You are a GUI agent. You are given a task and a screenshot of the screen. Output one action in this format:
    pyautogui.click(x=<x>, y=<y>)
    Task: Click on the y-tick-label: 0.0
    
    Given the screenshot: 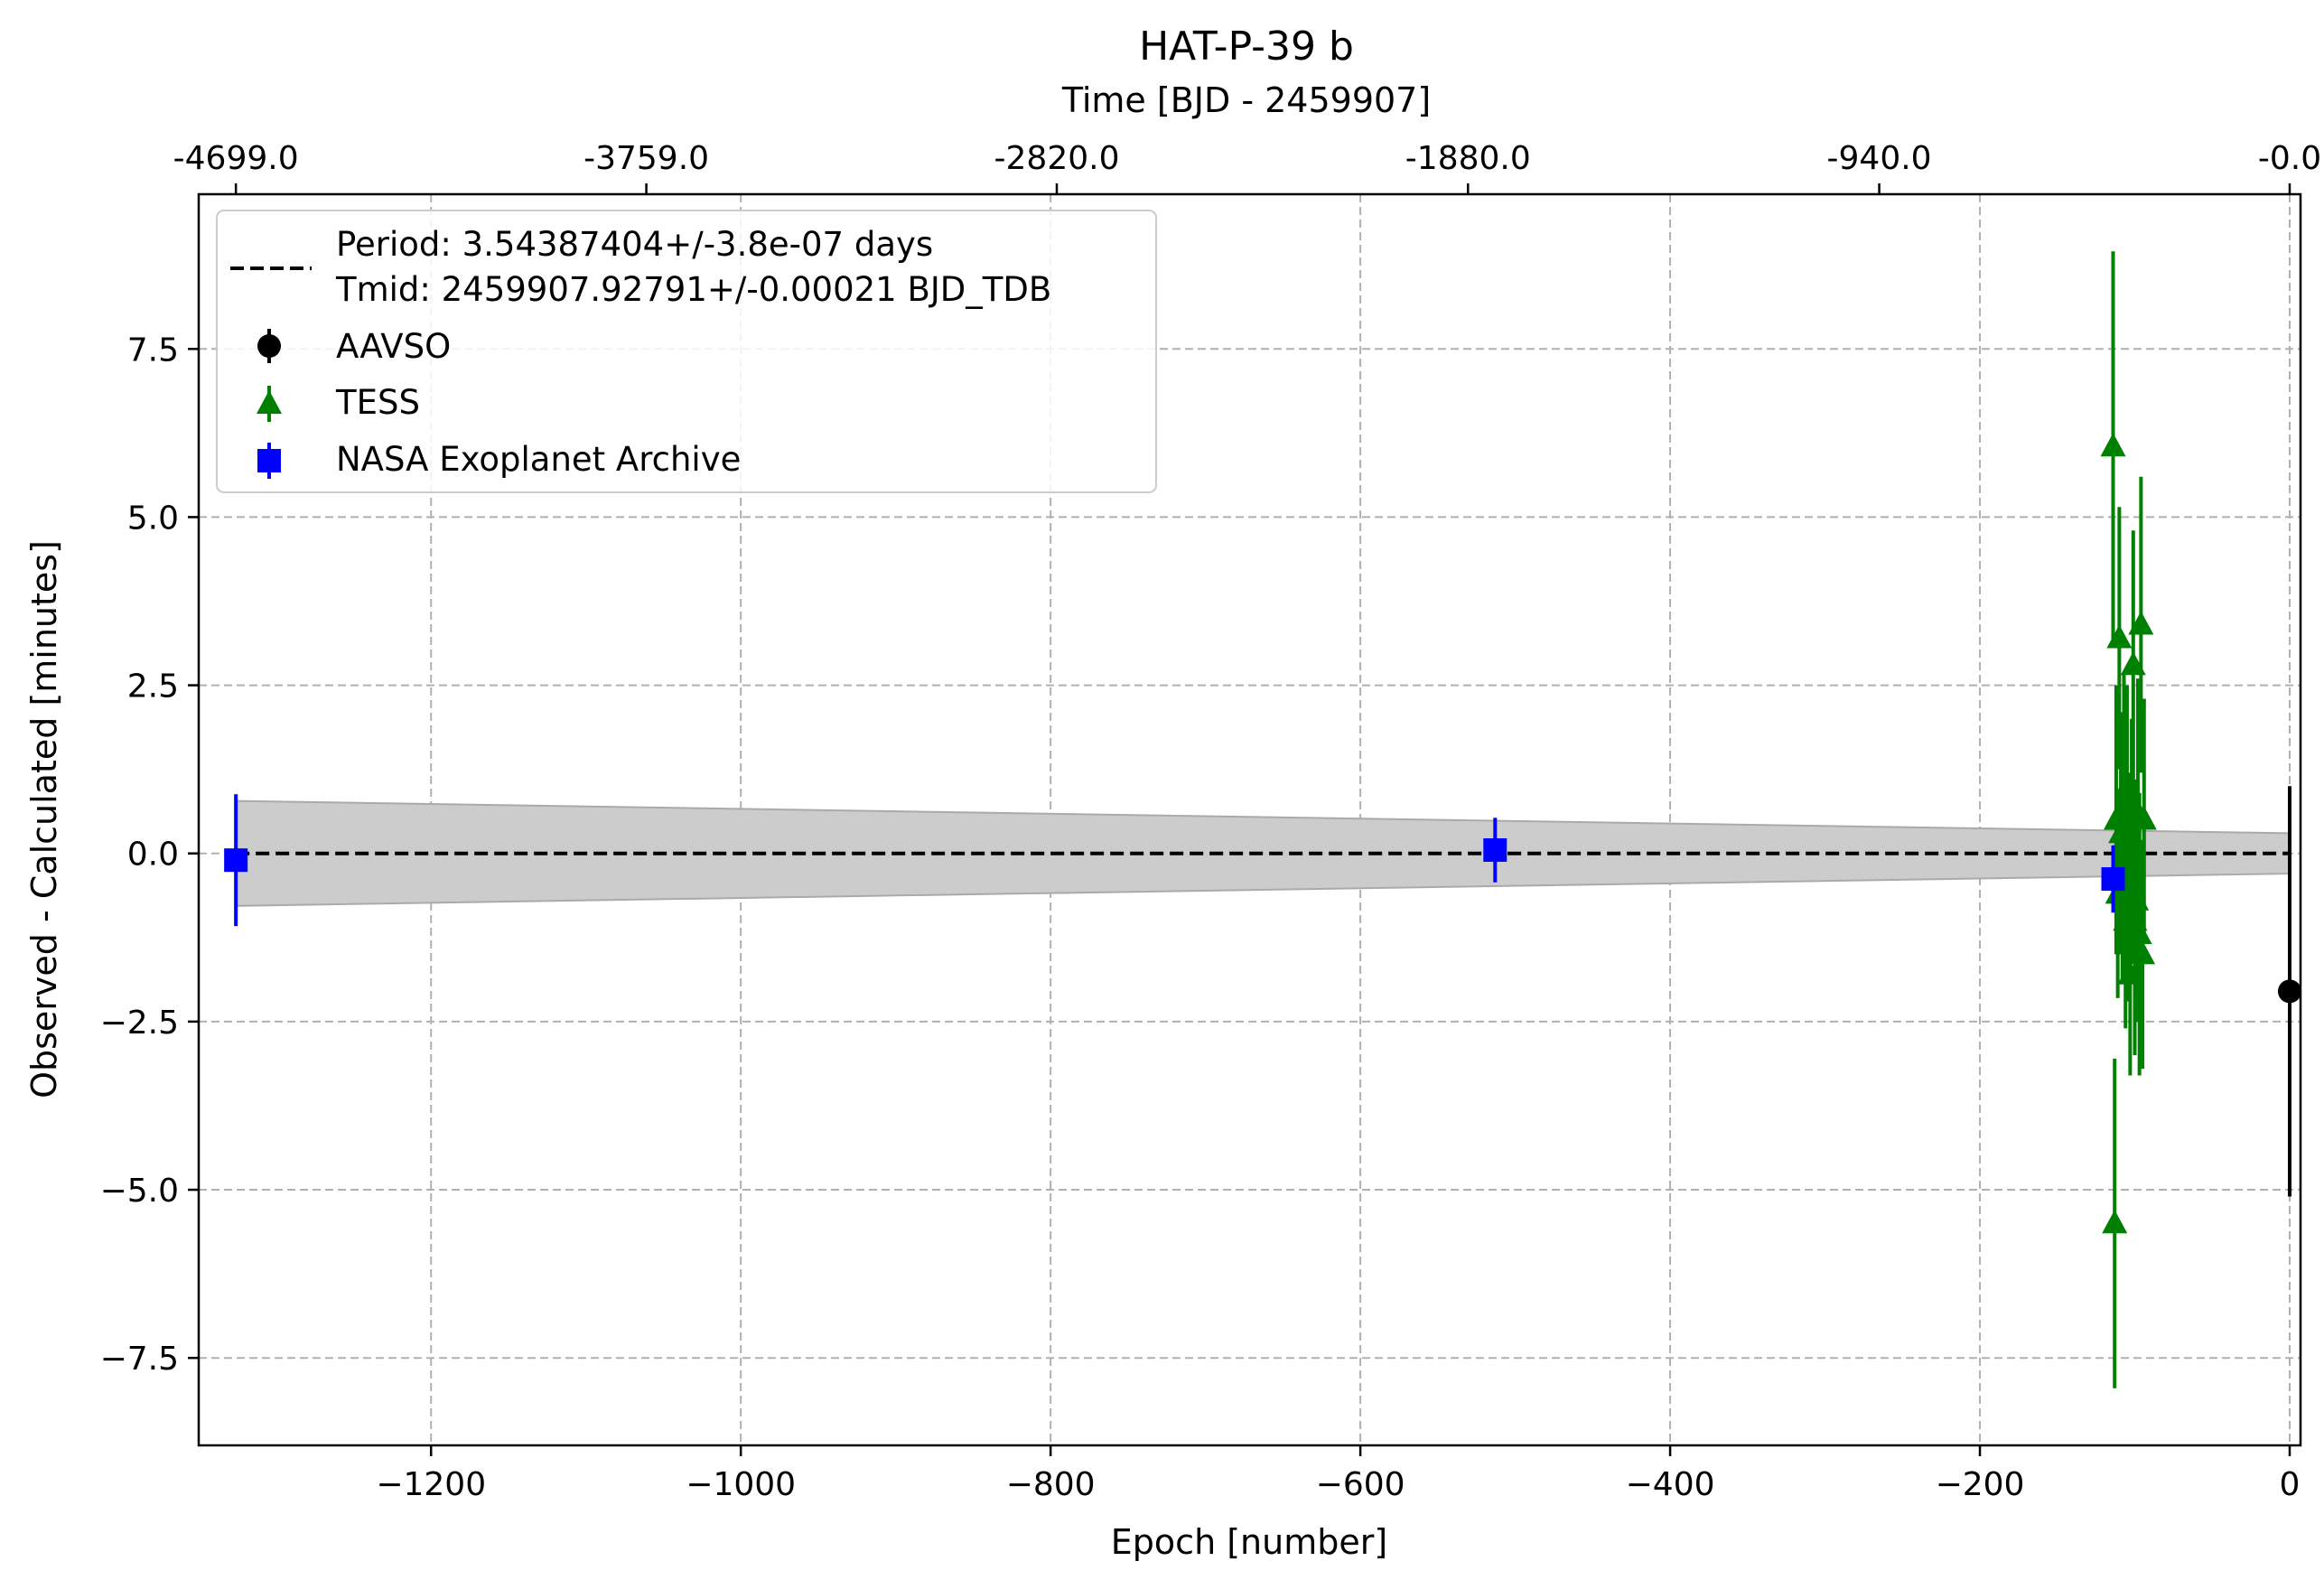 What is the action you would take?
    pyautogui.click(x=153, y=855)
    